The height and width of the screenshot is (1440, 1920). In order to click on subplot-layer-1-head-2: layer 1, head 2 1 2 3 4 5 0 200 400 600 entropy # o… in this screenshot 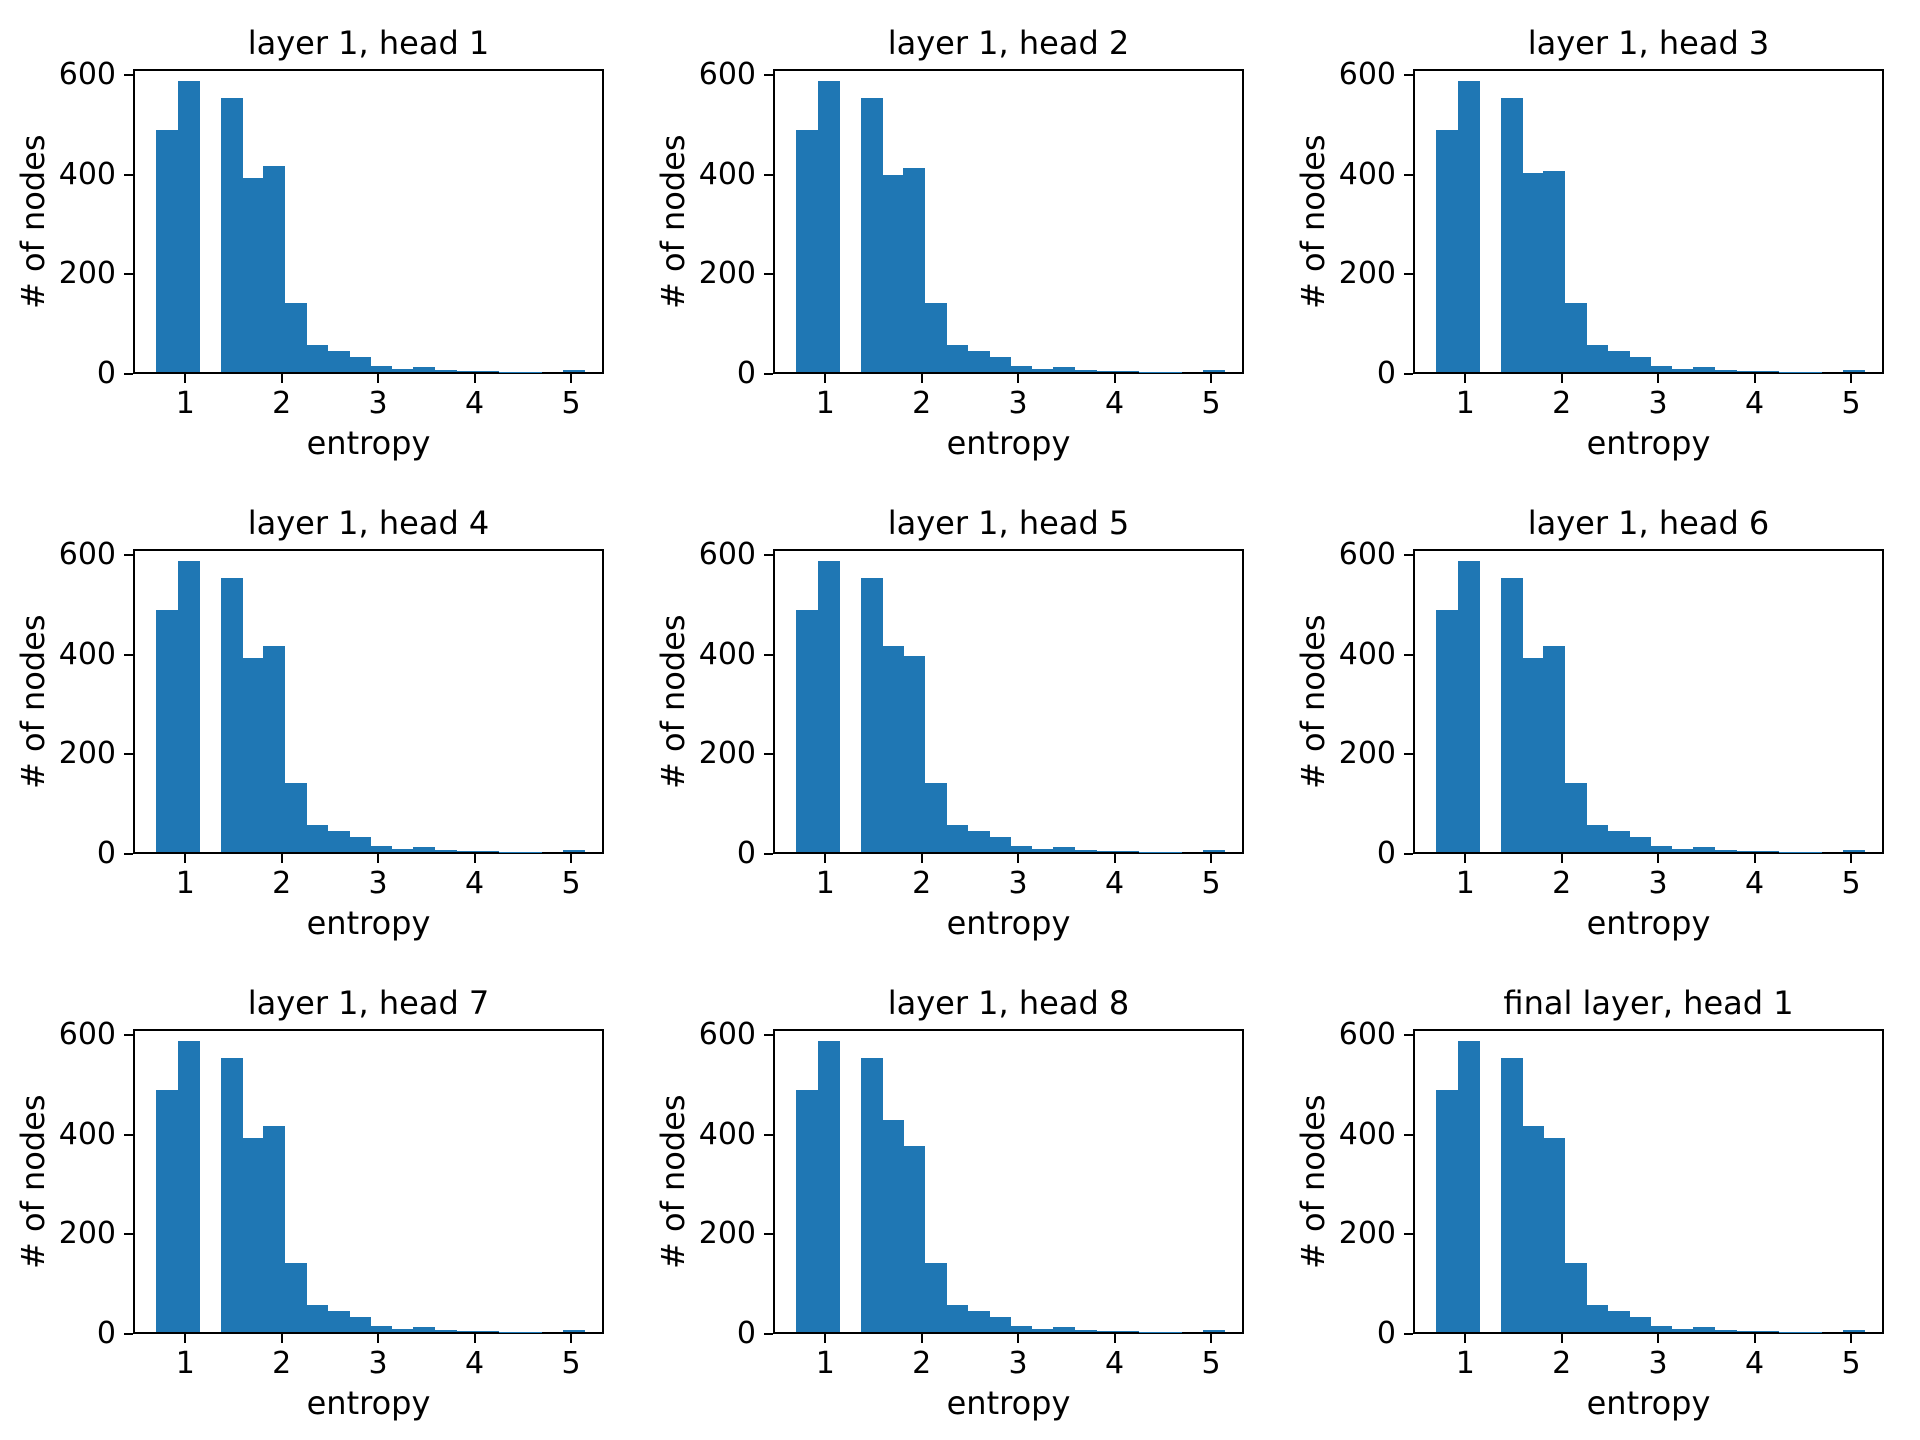, I will do `click(960, 240)`.